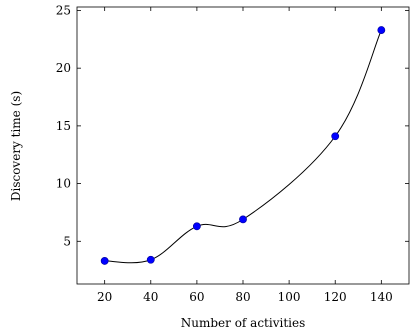  What do you see at coordinates (289, 297) in the screenshot?
I see `x-tick-label: 100` at bounding box center [289, 297].